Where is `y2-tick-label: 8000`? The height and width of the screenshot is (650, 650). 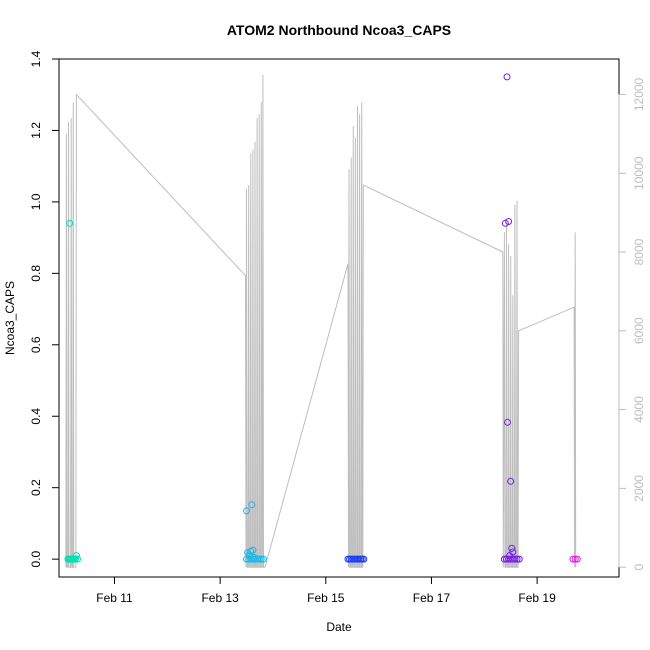
y2-tick-label: 8000 is located at coordinates (639, 251).